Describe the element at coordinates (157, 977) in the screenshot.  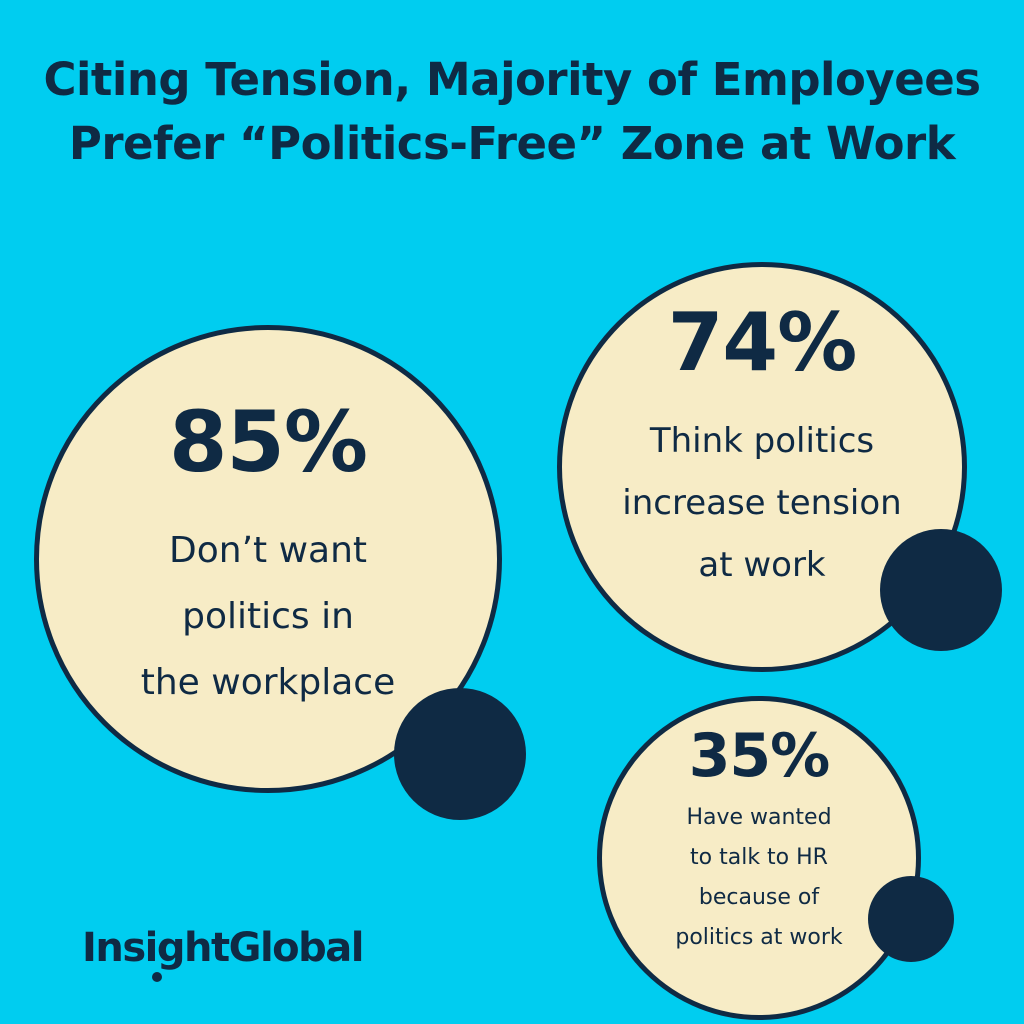
I see `logo-dot-icon` at that location.